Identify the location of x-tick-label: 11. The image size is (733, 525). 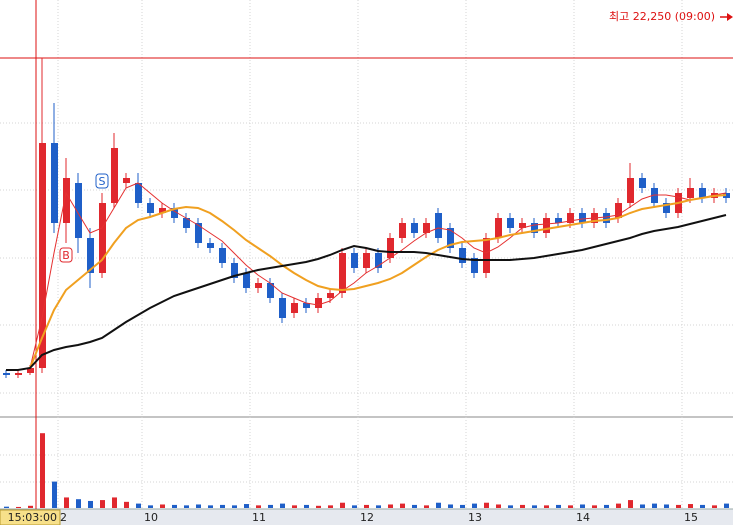
(259, 517).